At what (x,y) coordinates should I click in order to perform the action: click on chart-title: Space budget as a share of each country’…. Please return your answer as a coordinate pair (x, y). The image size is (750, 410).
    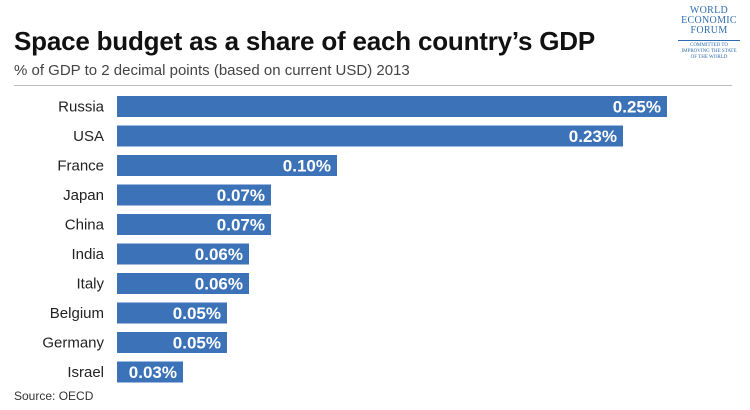
    Looking at the image, I should click on (305, 41).